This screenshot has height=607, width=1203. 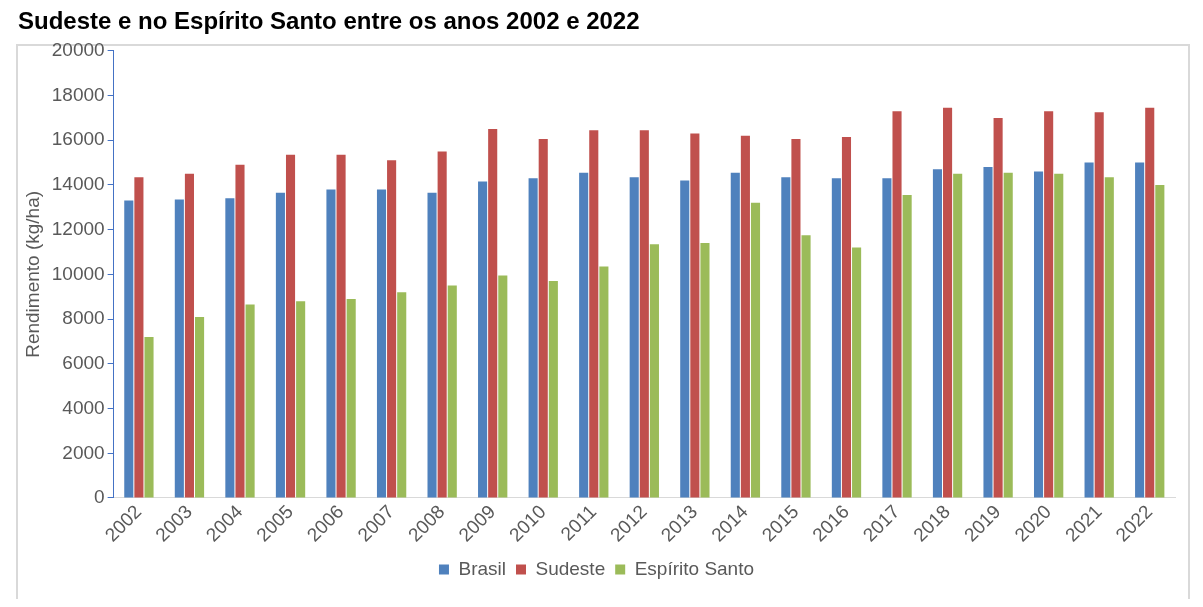 I want to click on y-tick-label: 0, so click(x=99, y=497).